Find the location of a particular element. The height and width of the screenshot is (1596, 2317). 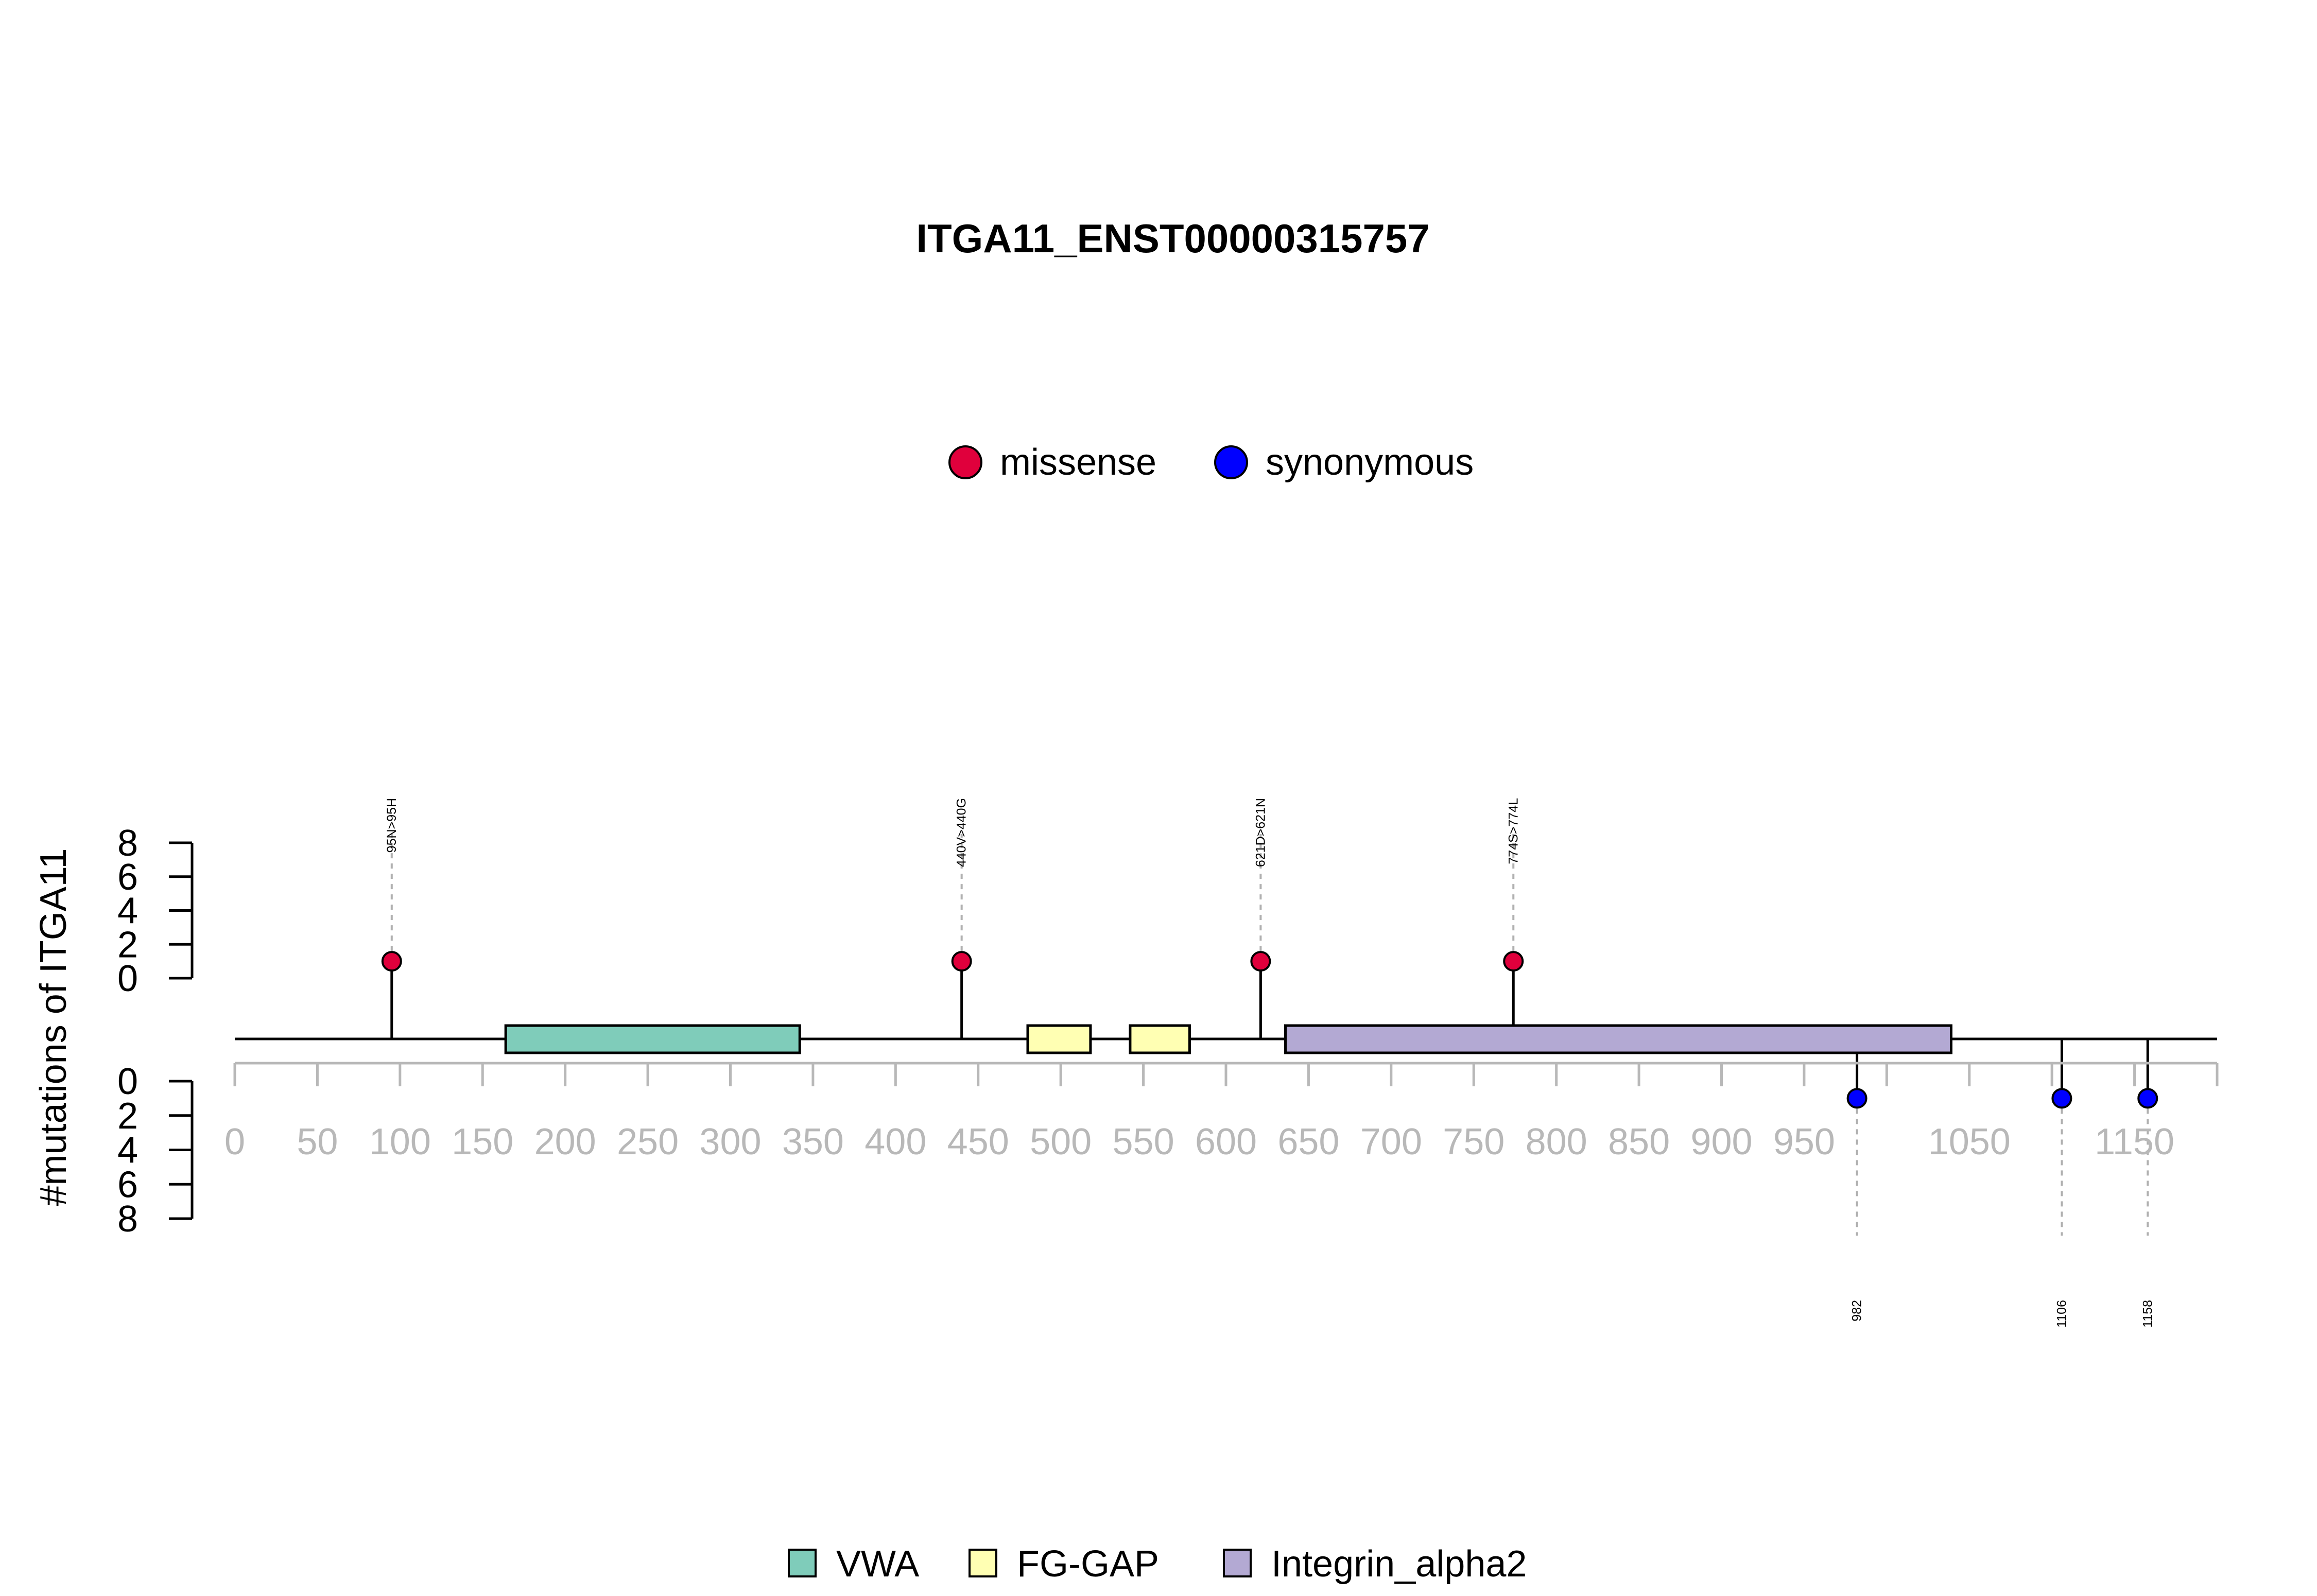

x-tick-label-350: 350 is located at coordinates (813, 1142).